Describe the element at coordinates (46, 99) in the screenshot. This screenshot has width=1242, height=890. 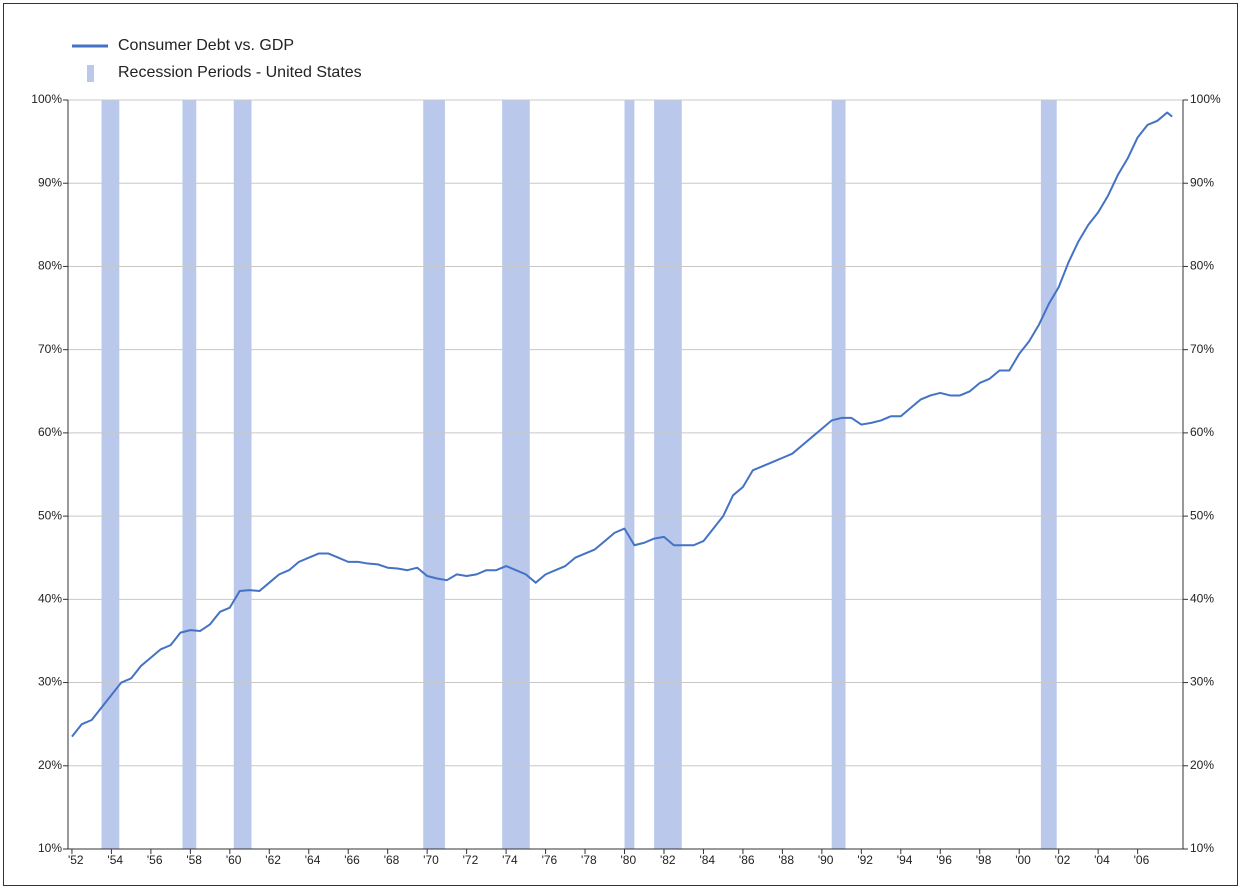
I see `y-tick-label: 100%` at that location.